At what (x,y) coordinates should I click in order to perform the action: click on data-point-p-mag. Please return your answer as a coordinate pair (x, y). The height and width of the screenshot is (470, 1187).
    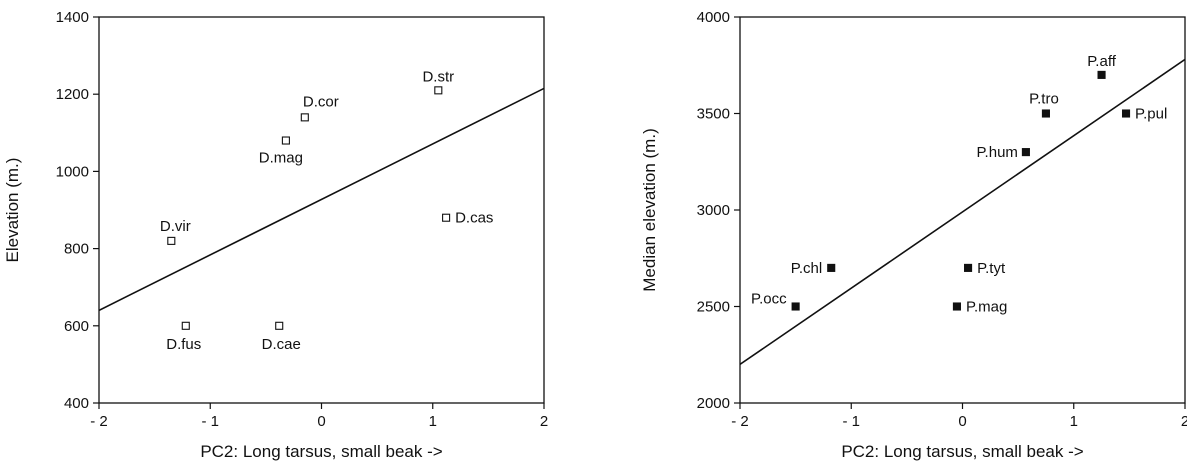
    Looking at the image, I should click on (956, 306).